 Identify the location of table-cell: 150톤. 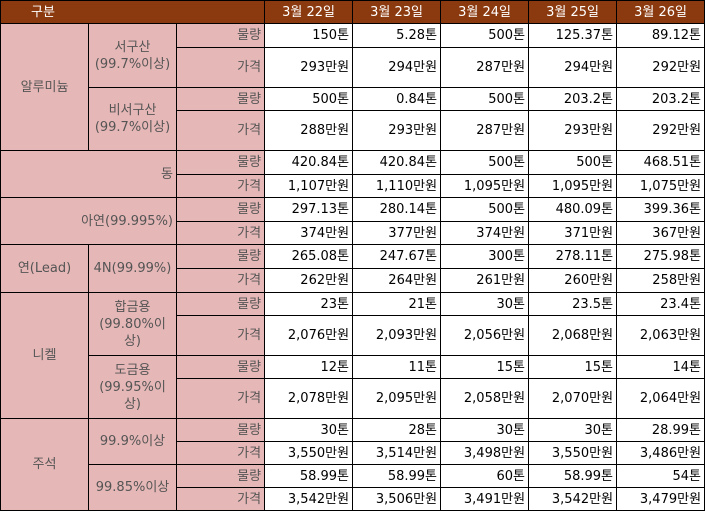
(309, 35).